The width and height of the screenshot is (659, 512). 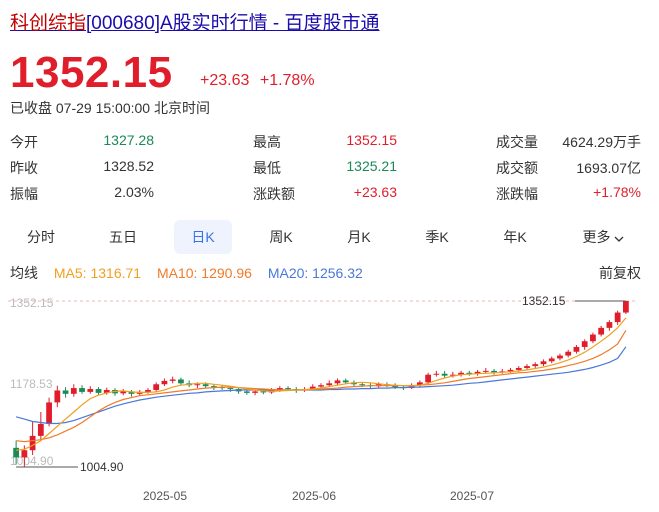 I want to click on page-title: 科创综指[000680]A股实时行情 - 百度股市通, so click(x=195, y=21).